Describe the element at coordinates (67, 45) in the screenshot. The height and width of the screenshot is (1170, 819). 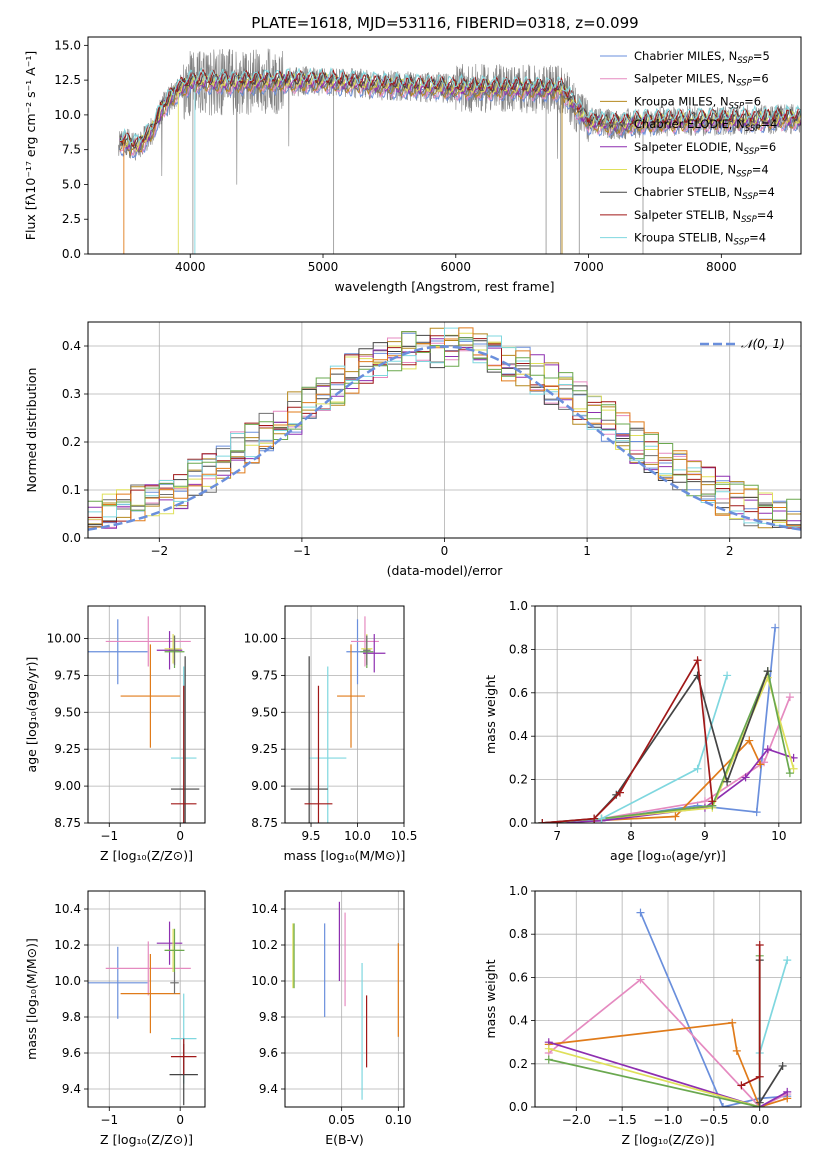
I see `y-tick-label: 15.0` at that location.